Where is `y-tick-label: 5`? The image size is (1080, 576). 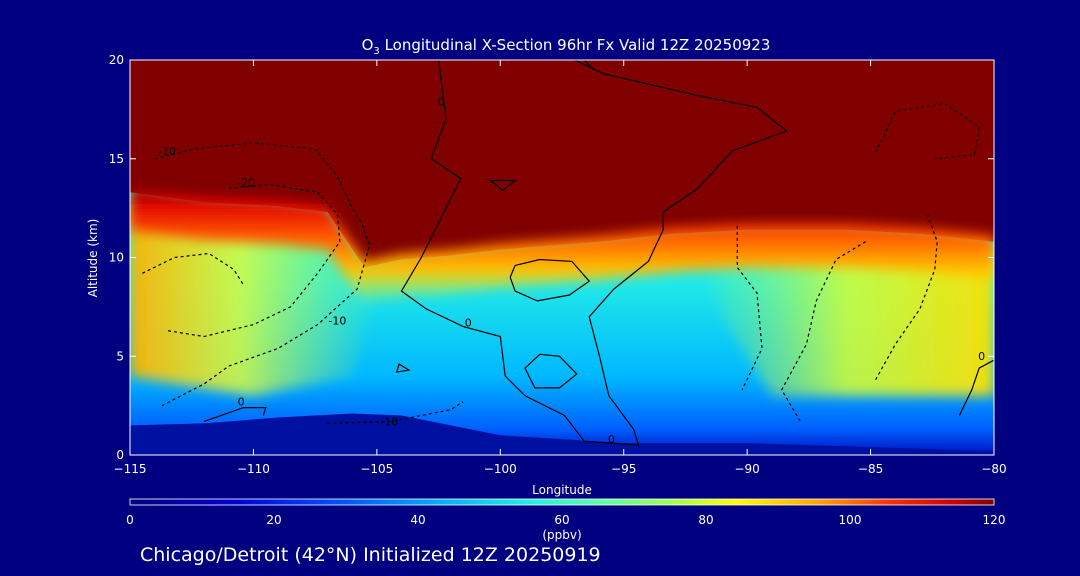 y-tick-label: 5 is located at coordinates (120, 356).